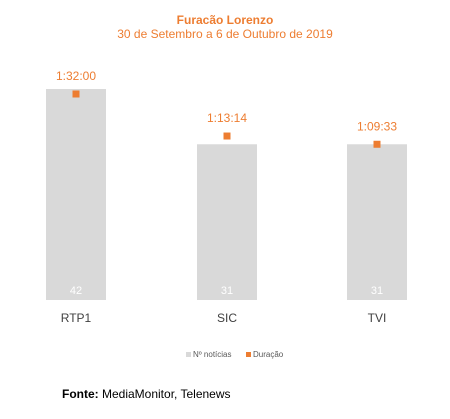  What do you see at coordinates (227, 118) in the screenshot?
I see `duration-label-sic: 1:13:14` at bounding box center [227, 118].